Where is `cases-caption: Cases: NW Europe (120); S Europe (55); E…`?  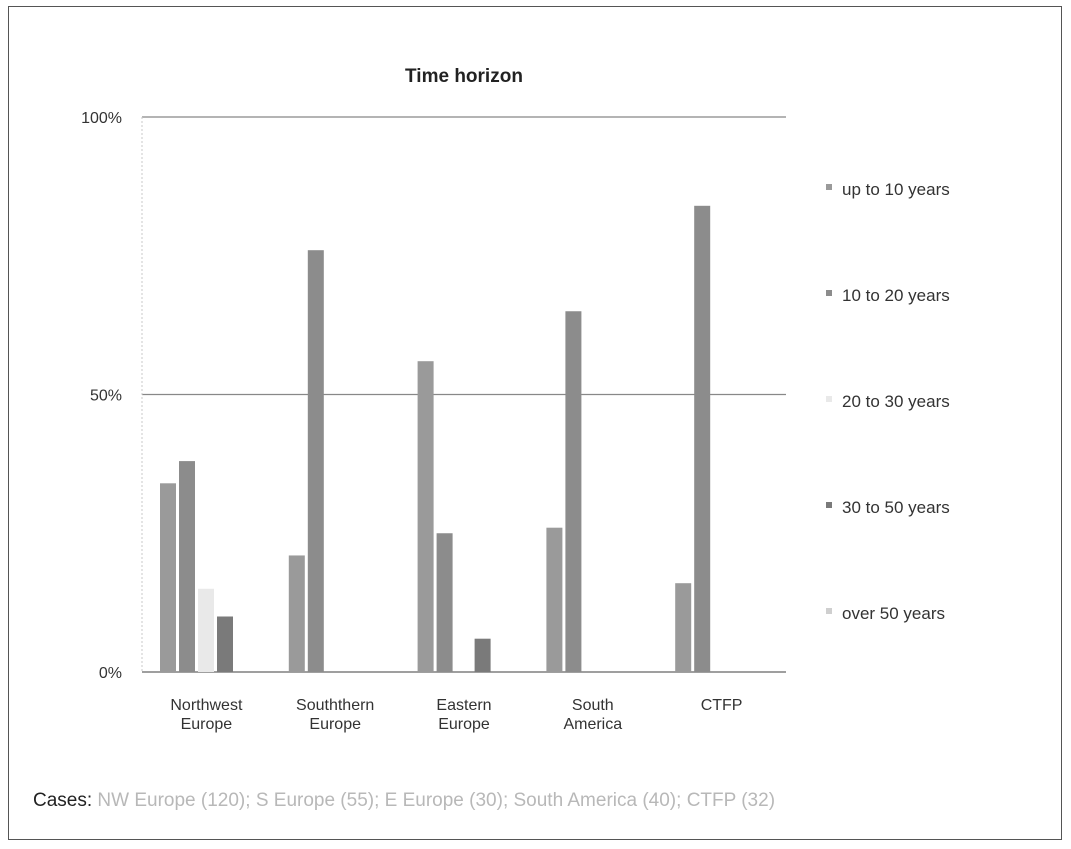 cases-caption: Cases: NW Europe (120); S Europe (55); E… is located at coordinates (404, 801).